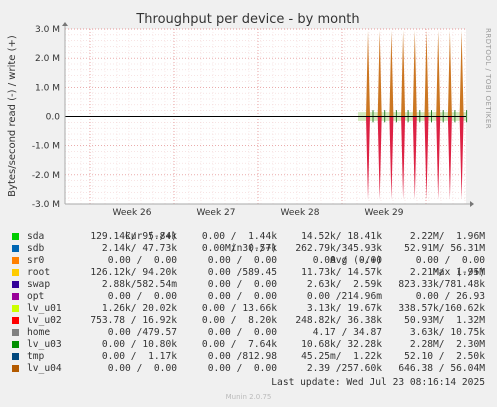 The width and height of the screenshot is (497, 407). What do you see at coordinates (347, 332) in the screenshot?
I see `legend-avg: 4.17 / 34.87` at bounding box center [347, 332].